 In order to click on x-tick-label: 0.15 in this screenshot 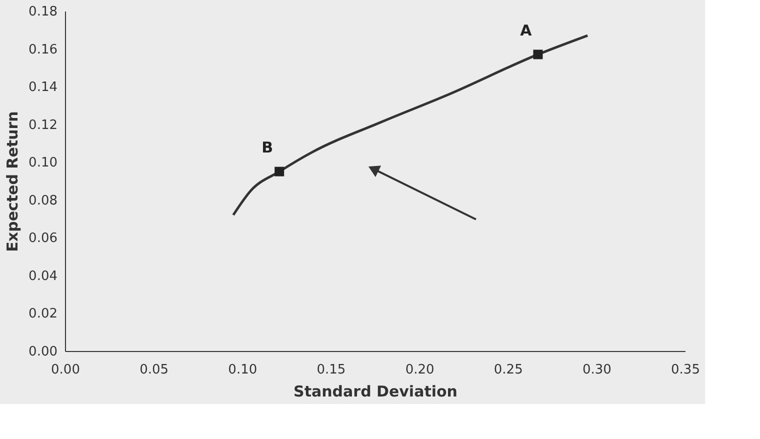, I will do `click(331, 370)`.